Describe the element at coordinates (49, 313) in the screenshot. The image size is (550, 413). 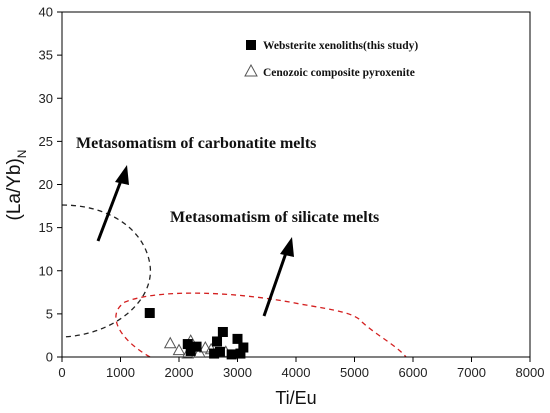
I see `y-tick-label: 5` at that location.